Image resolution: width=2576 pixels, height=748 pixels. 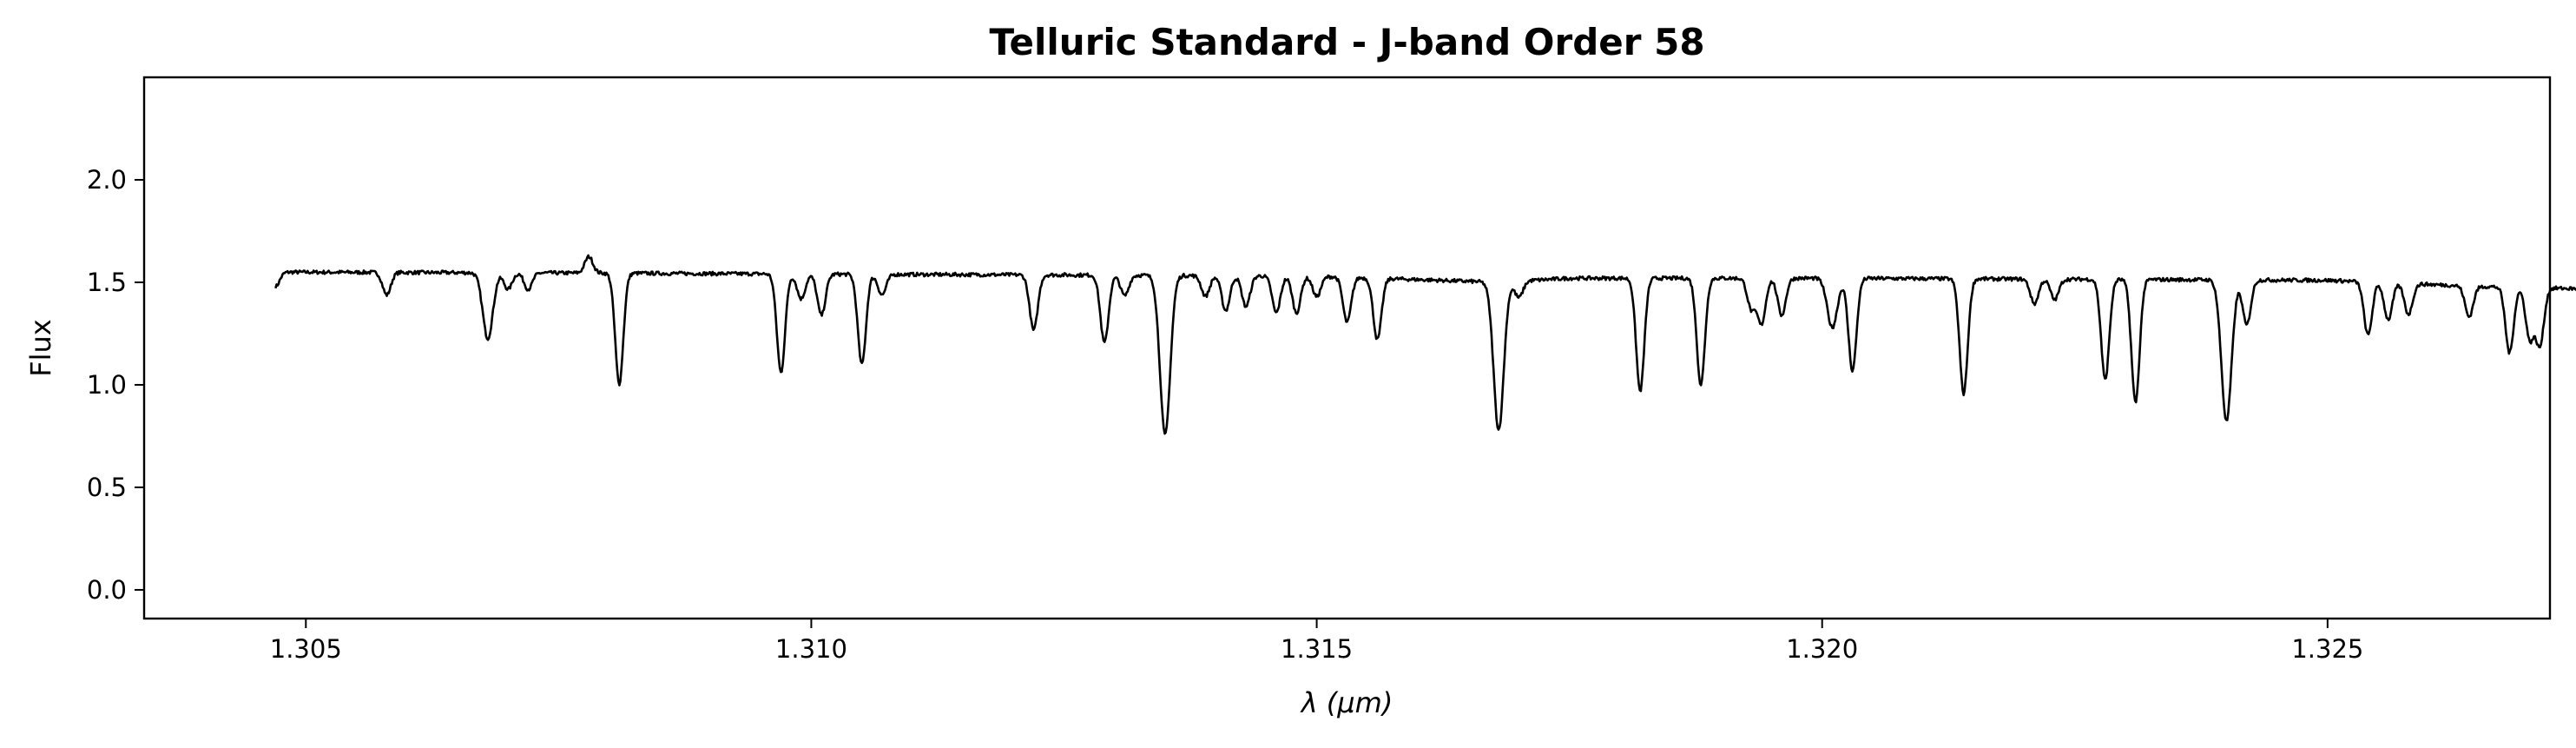 What do you see at coordinates (811, 649) in the screenshot?
I see `x-tick-label: 1.310` at bounding box center [811, 649].